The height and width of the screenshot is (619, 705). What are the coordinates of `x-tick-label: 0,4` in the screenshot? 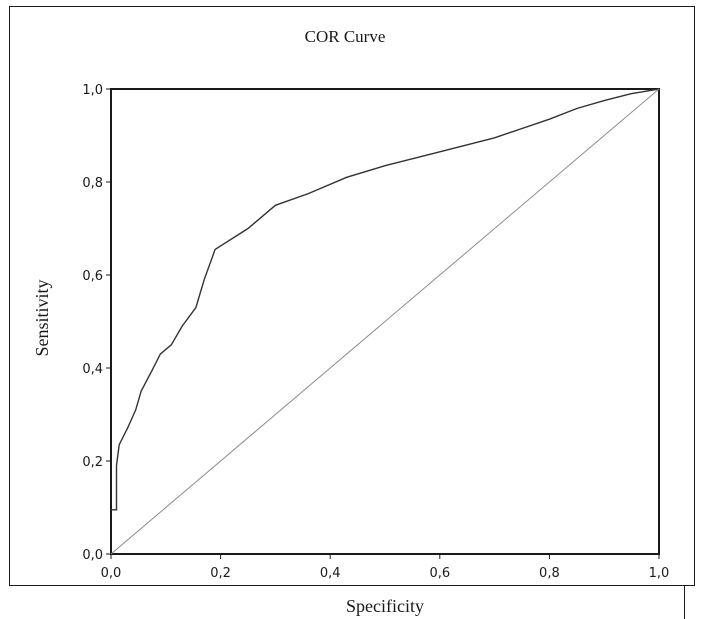 It's located at (330, 573).